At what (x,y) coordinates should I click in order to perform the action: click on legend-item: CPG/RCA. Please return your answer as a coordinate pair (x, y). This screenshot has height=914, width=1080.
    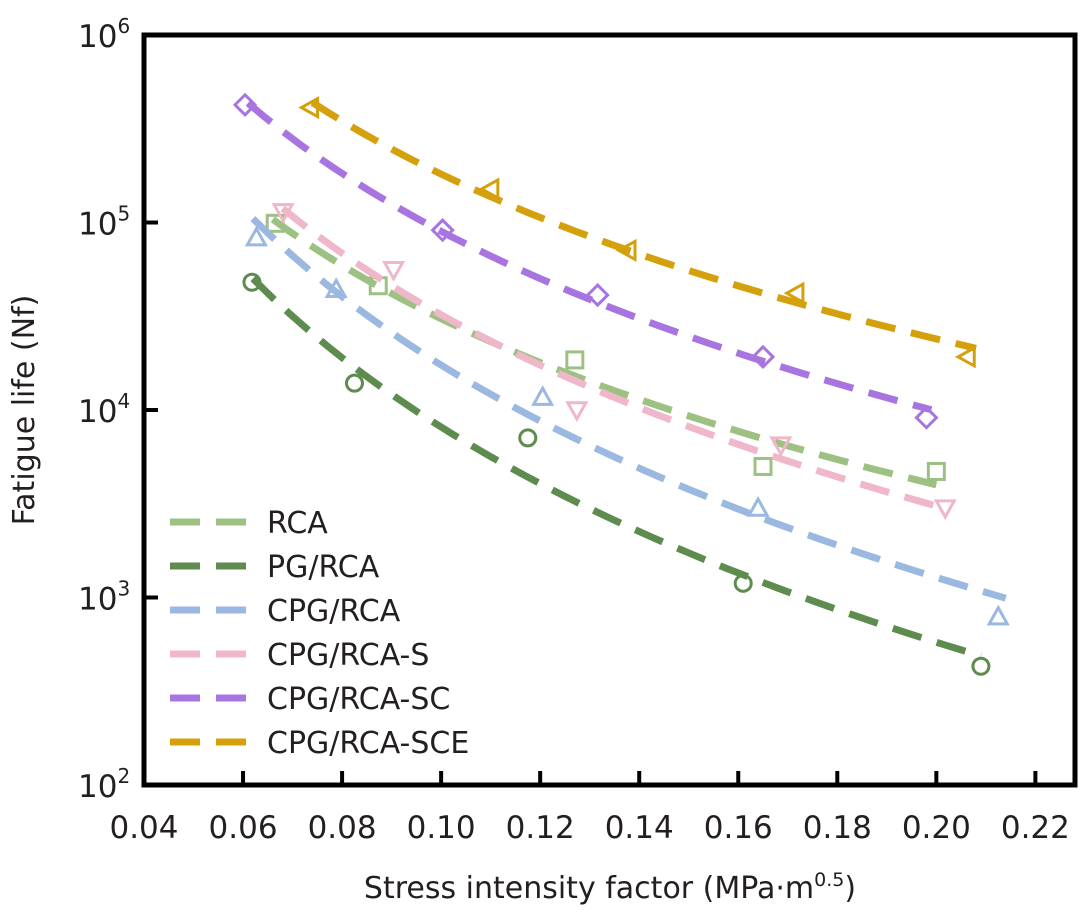
    Looking at the image, I should click on (285, 611).